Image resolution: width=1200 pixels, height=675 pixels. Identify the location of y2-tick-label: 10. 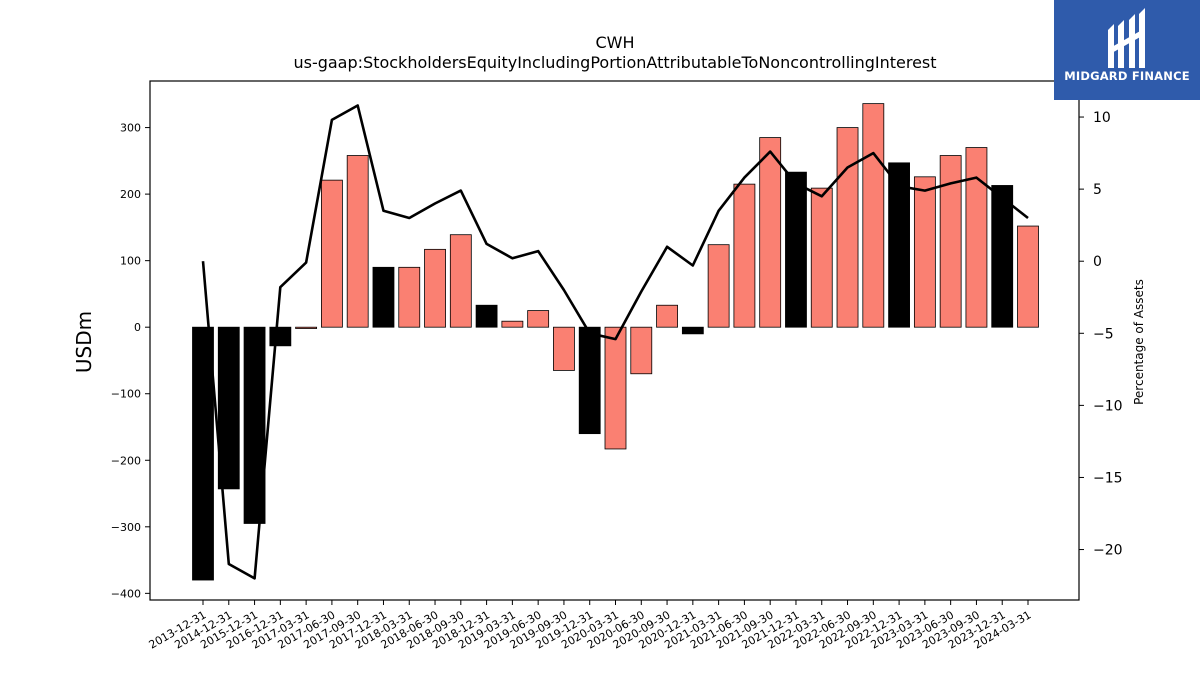
(1102, 118).